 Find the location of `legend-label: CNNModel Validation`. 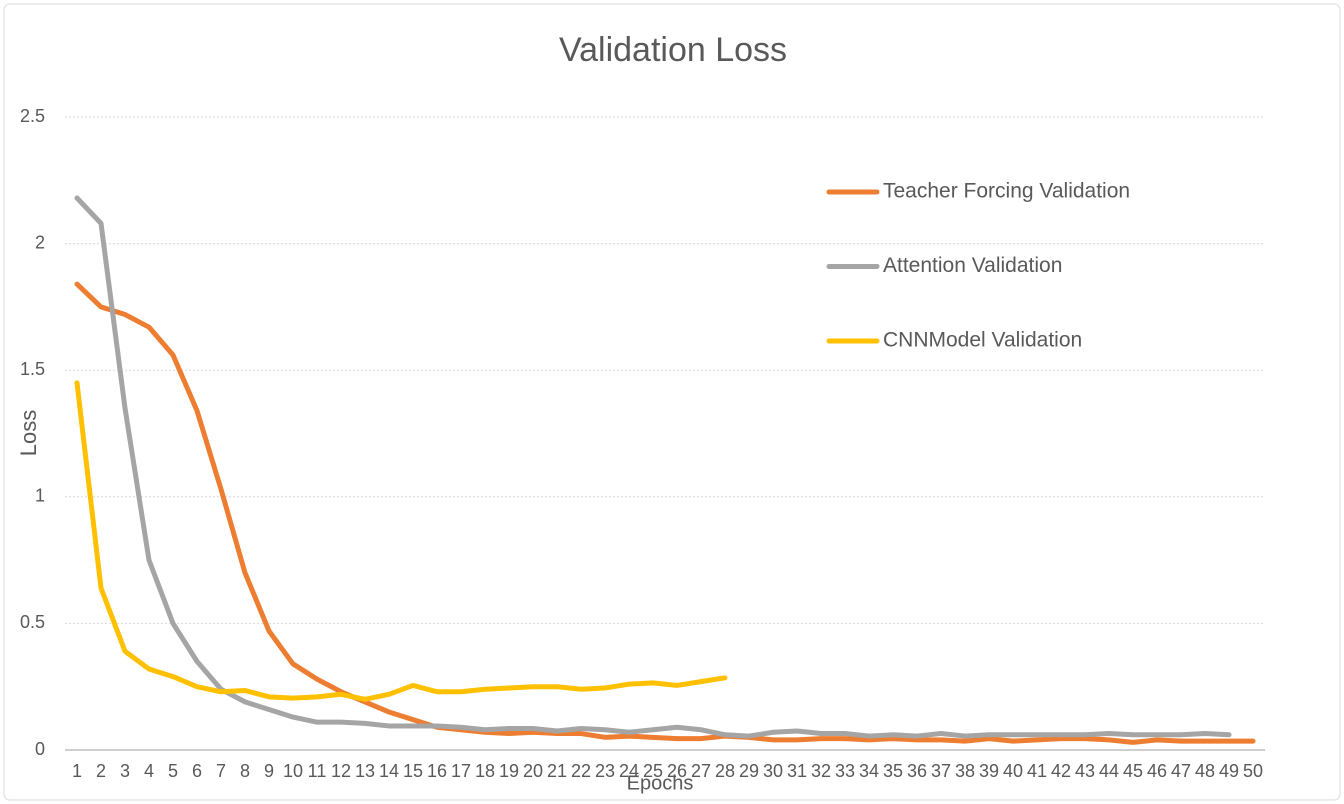

legend-label: CNNModel Validation is located at coordinates (982, 340).